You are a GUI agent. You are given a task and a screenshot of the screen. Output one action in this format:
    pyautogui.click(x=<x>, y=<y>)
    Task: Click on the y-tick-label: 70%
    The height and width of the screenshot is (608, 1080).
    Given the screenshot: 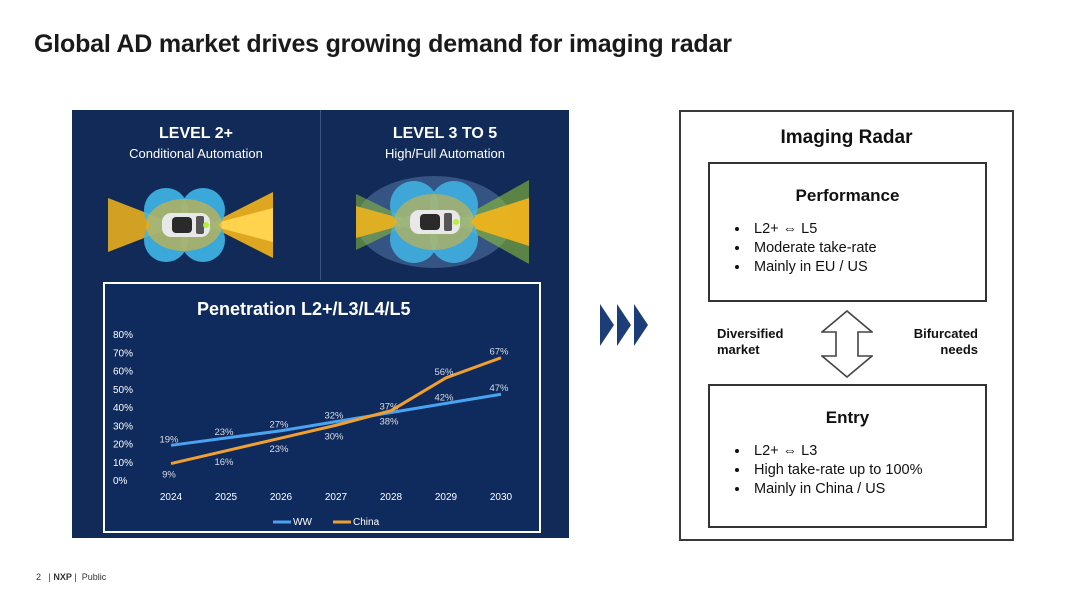 What is the action you would take?
    pyautogui.click(x=123, y=353)
    